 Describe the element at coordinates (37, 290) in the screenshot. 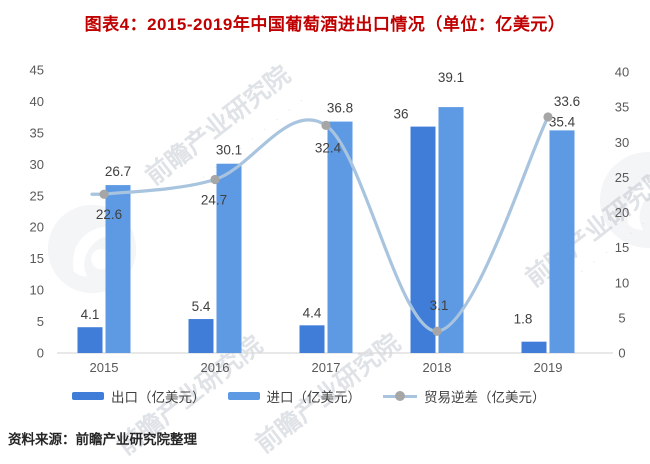

I see `left-axis-tick: 10` at that location.